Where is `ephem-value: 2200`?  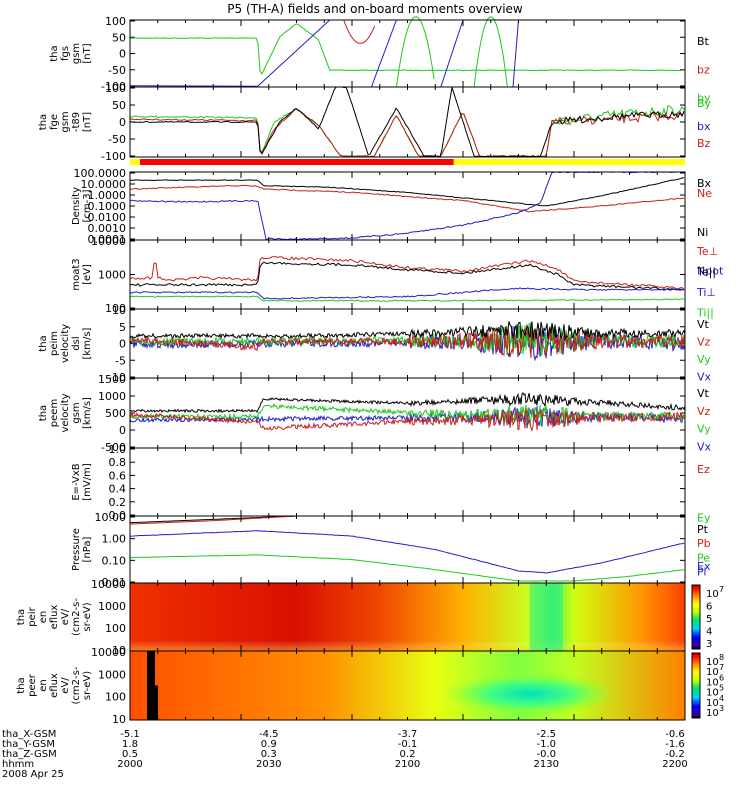
ephem-value: 2200 is located at coordinates (674, 764).